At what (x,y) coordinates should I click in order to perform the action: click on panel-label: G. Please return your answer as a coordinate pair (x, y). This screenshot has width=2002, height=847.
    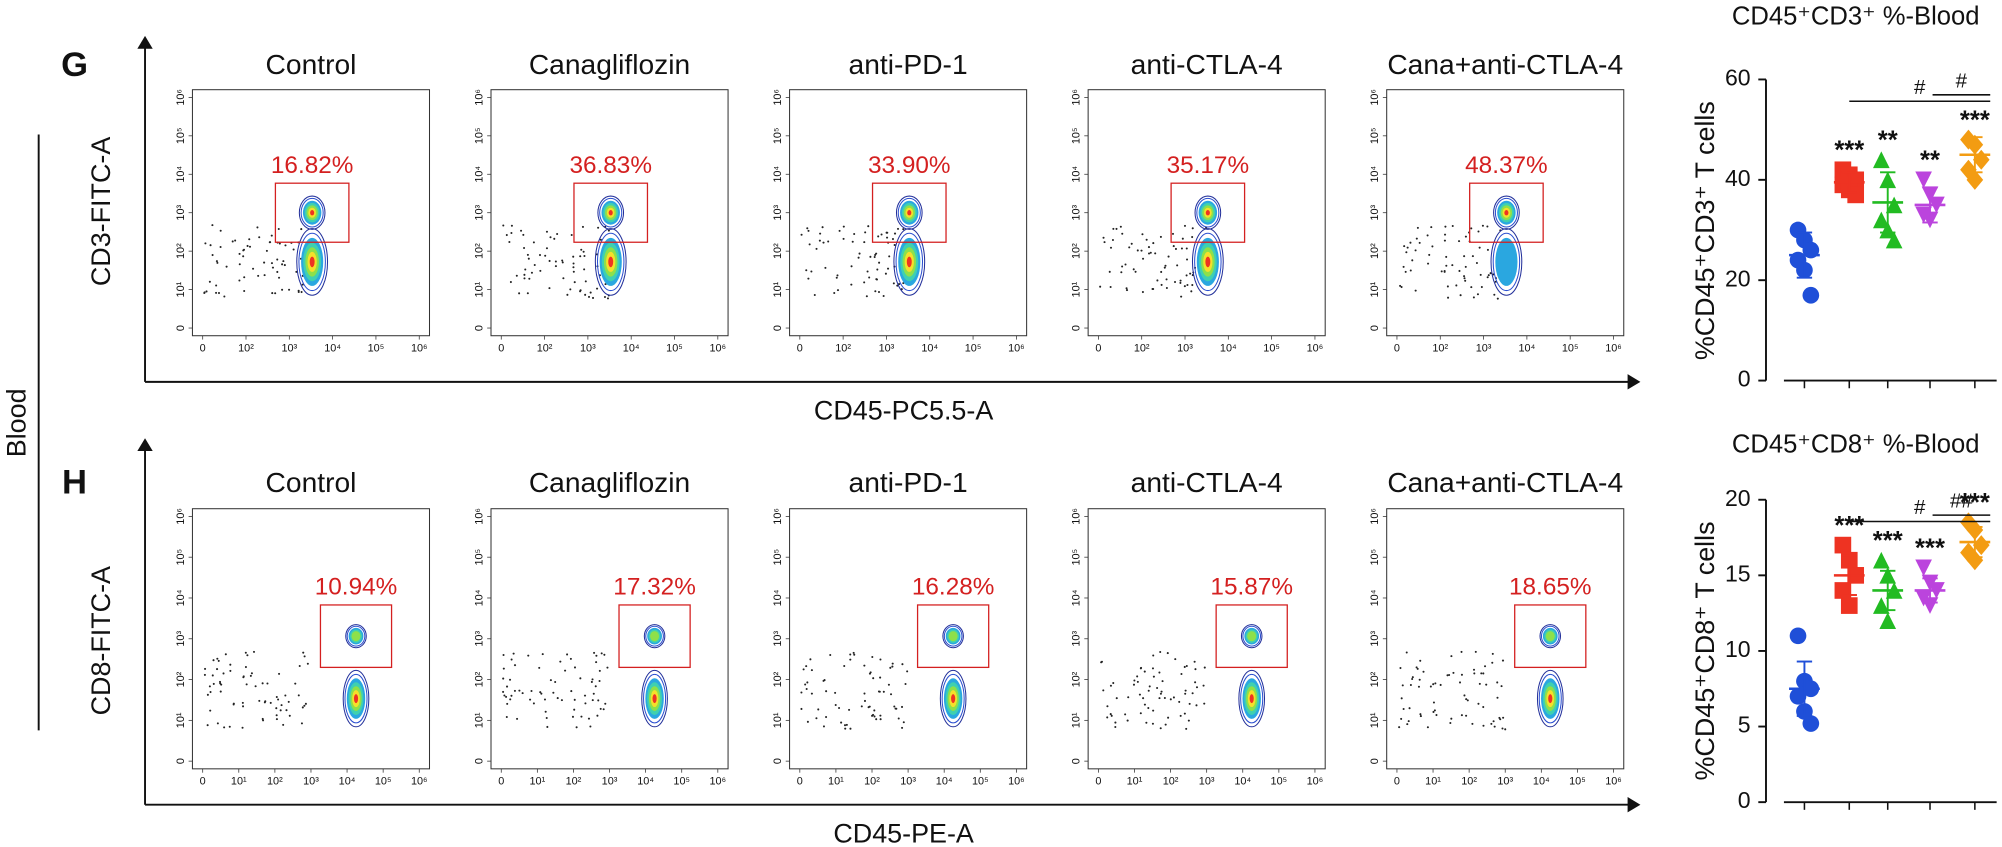
    Looking at the image, I should click on (74, 65).